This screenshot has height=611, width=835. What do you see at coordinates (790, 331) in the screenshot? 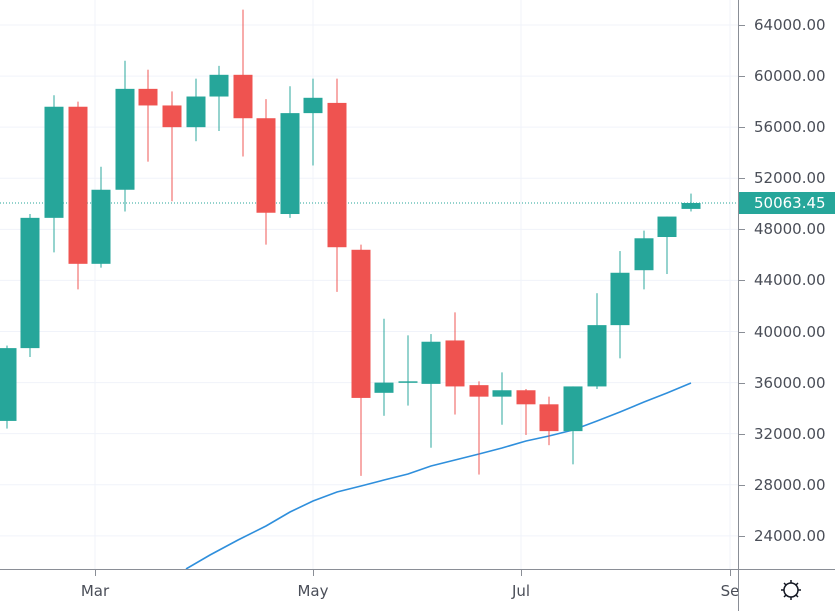
I see `y-tick-label: 40000.00` at bounding box center [790, 331].